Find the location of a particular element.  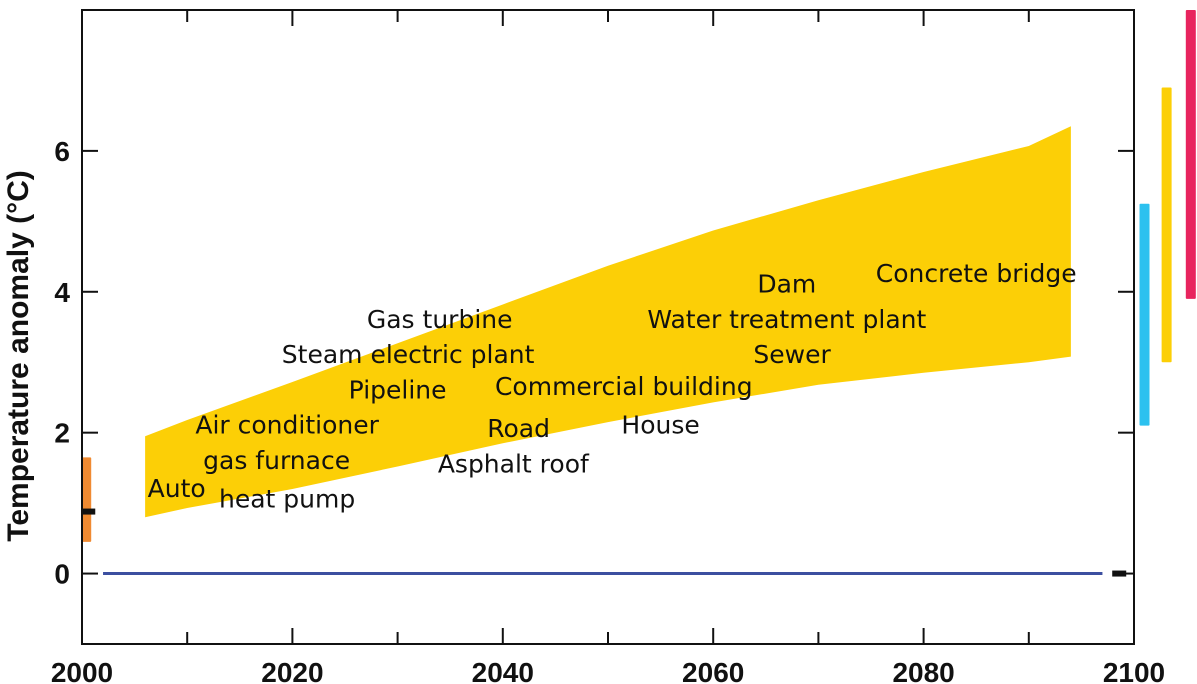

annotation-label: Steam electric plant is located at coordinates (408, 354).